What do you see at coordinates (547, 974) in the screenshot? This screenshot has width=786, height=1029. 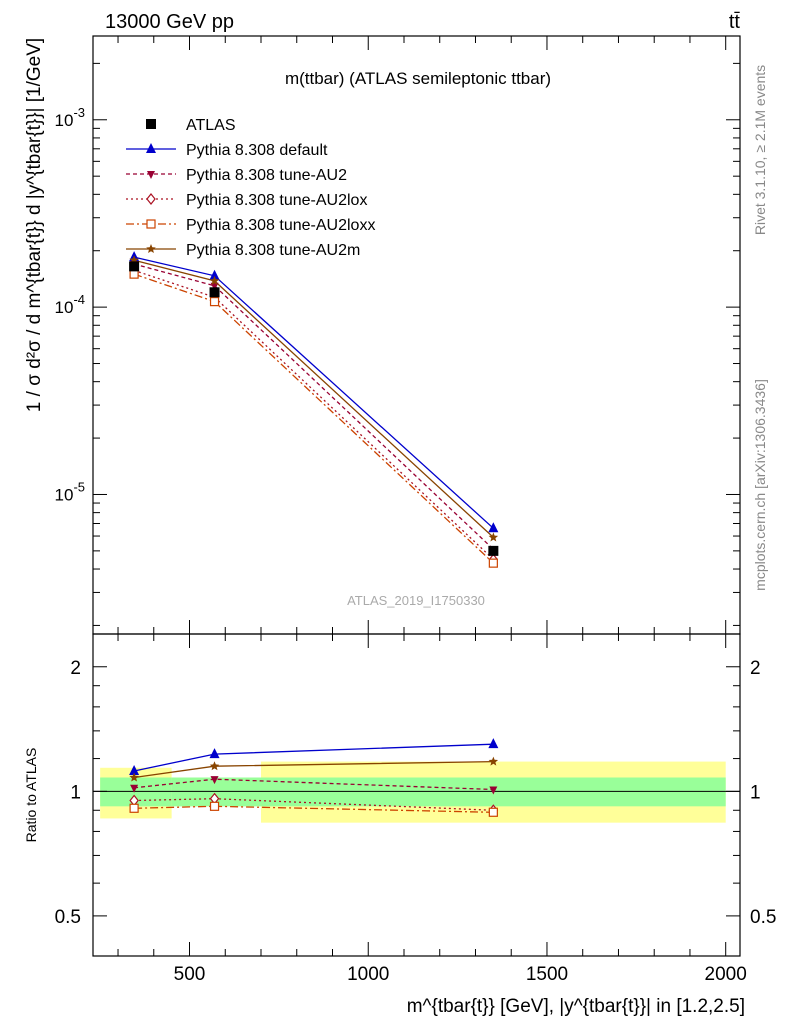 I see `xtick-label: 1500` at bounding box center [547, 974].